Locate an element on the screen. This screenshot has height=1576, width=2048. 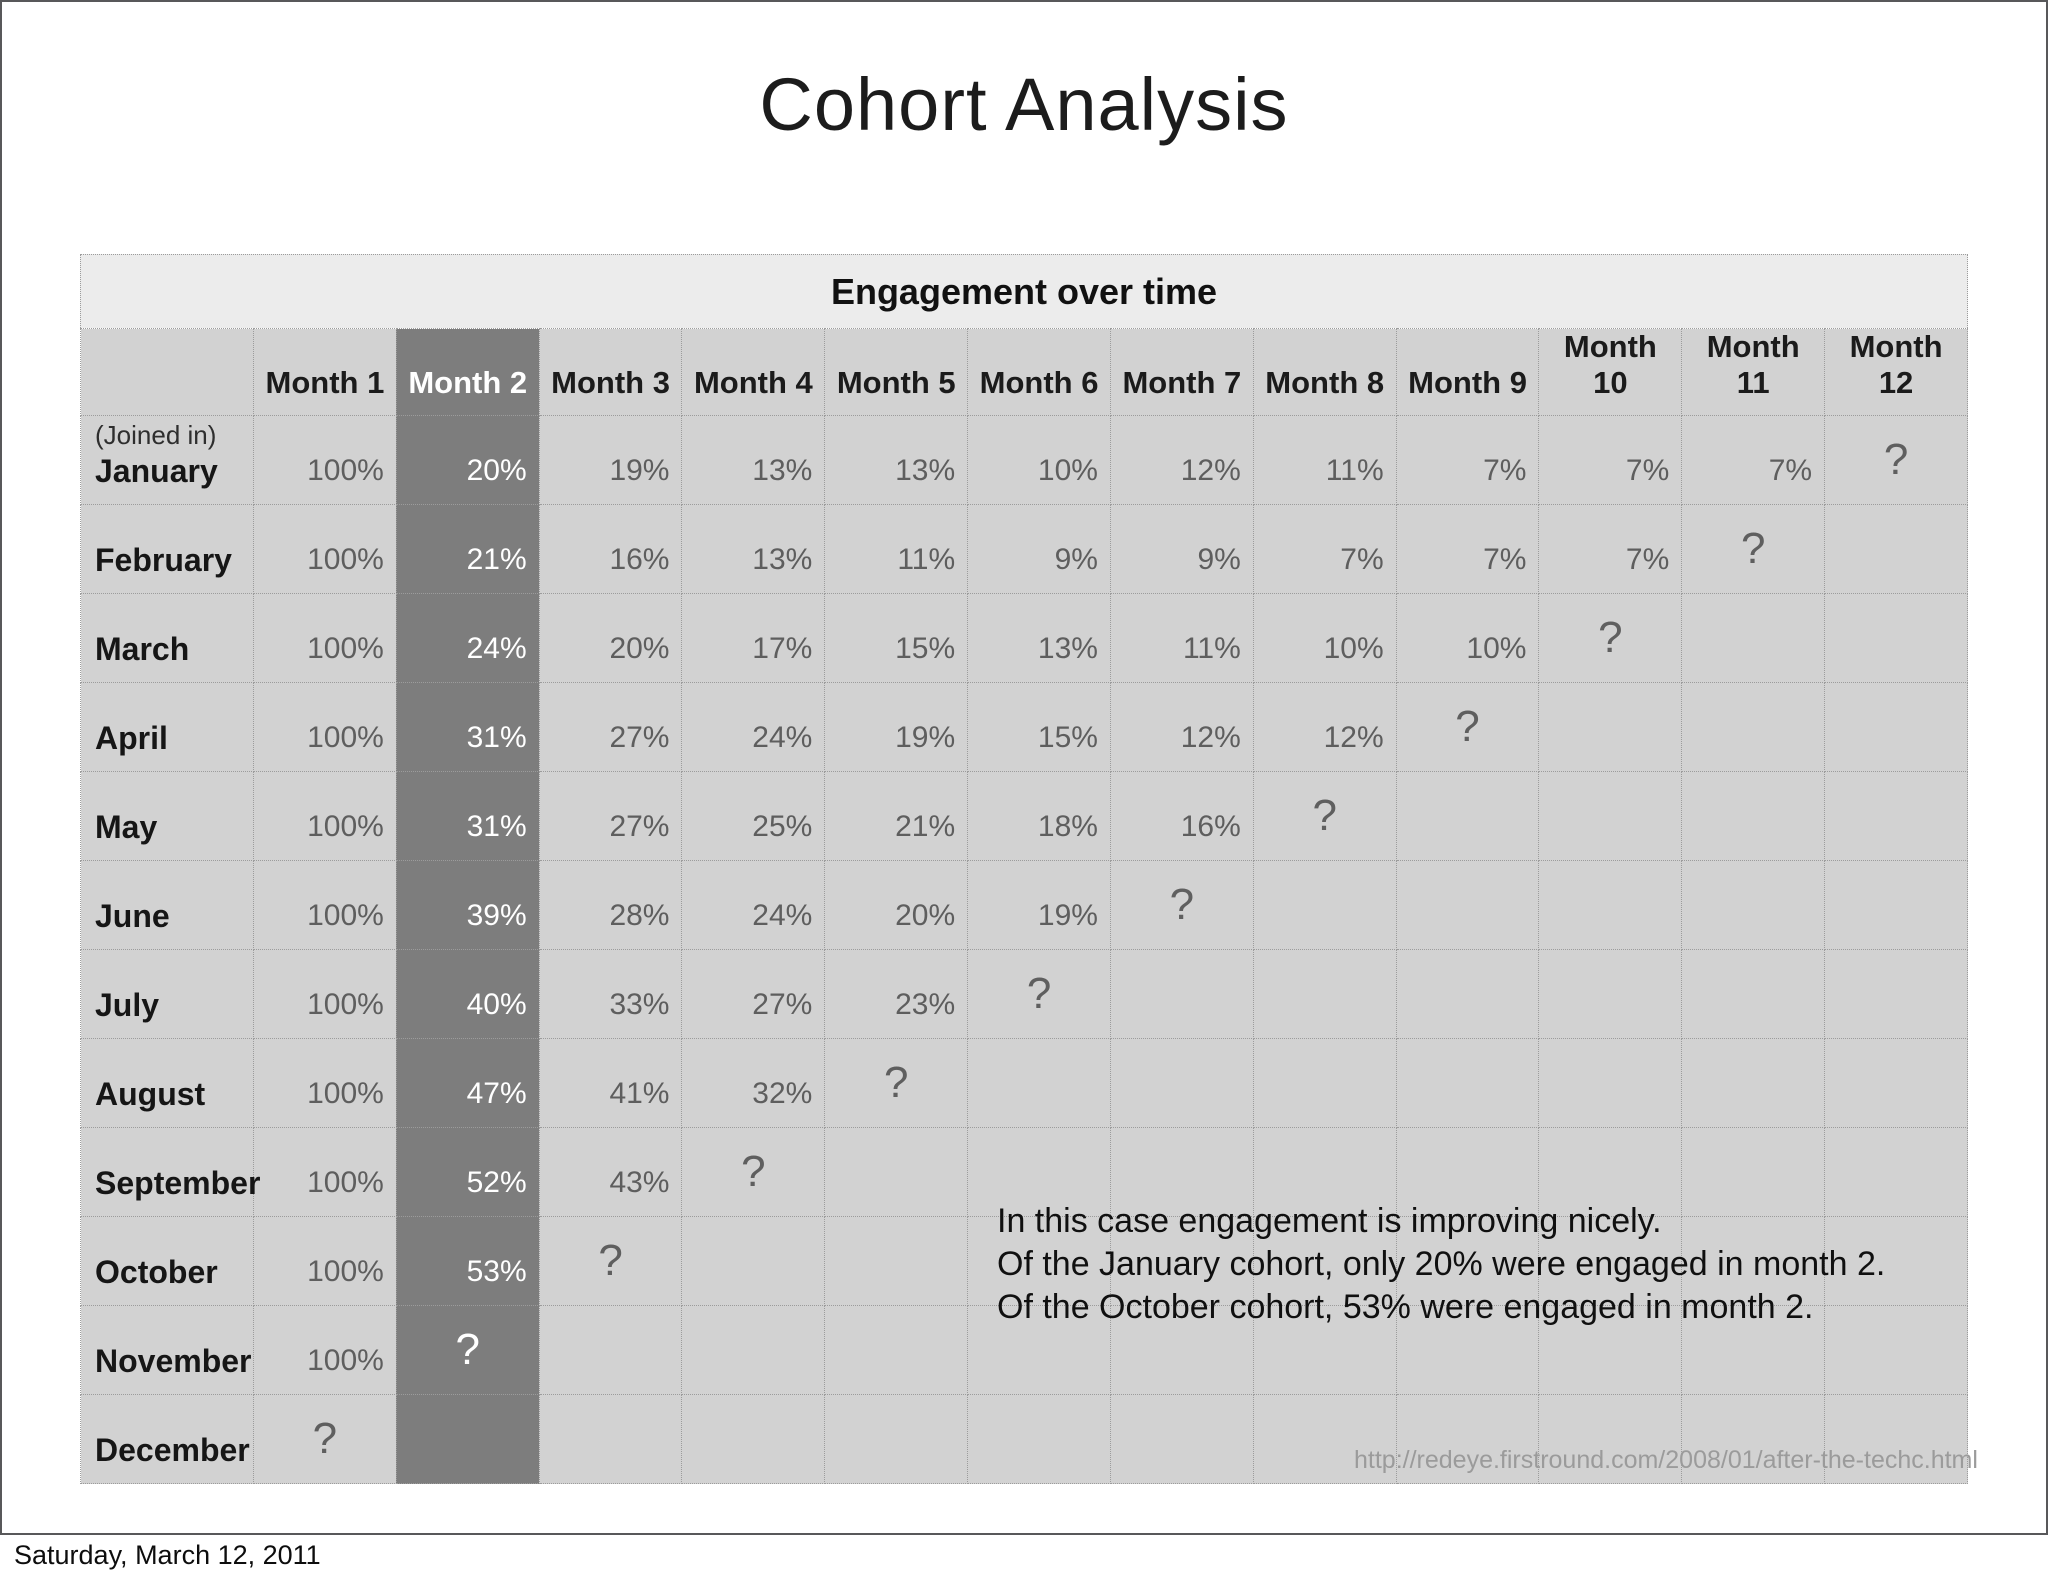
cell-june-month-4: 24% is located at coordinates (753, 905).